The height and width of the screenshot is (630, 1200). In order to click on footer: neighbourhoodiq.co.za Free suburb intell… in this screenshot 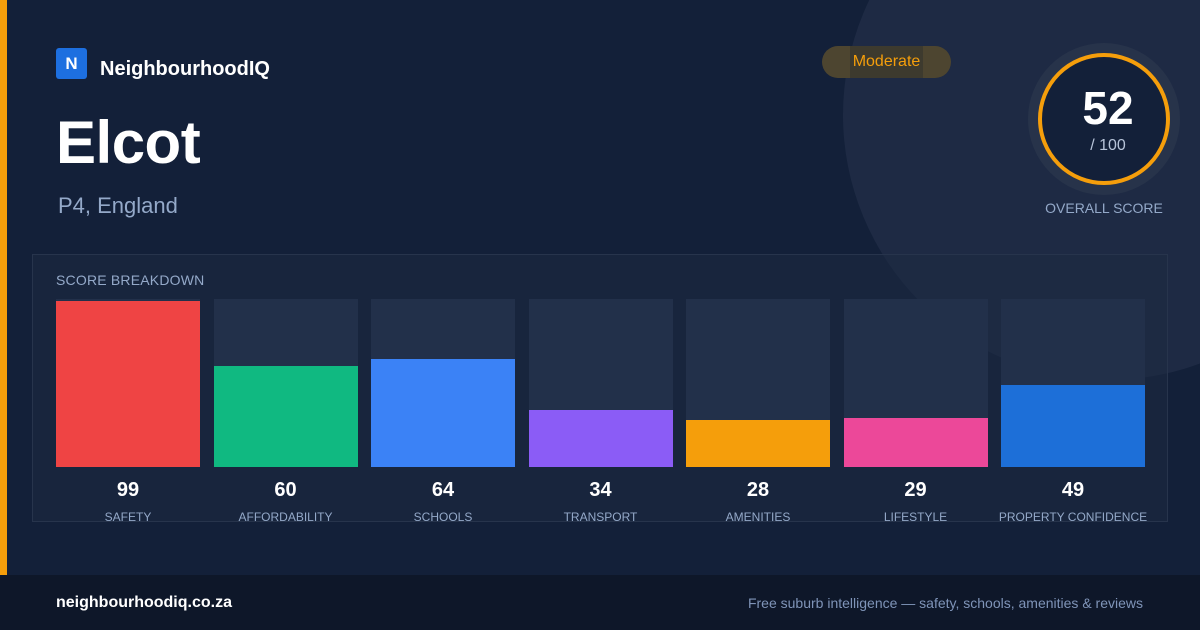, I will do `click(600, 602)`.